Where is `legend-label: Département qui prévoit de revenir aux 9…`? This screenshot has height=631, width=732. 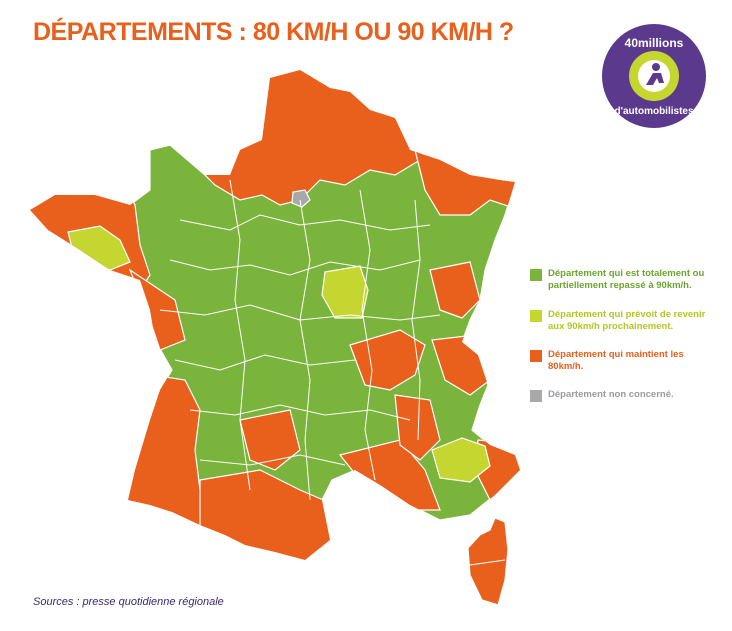 legend-label: Département qui prévoit de revenir aux 9… is located at coordinates (627, 320).